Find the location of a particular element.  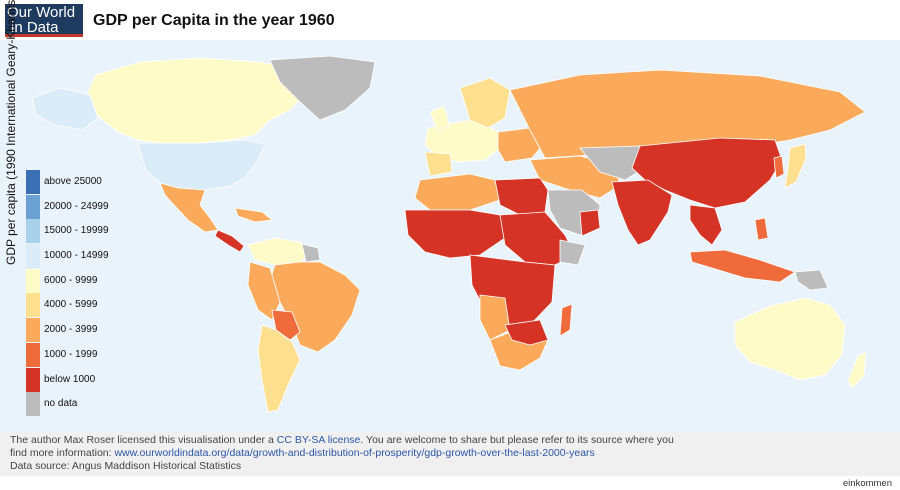

region-philippines is located at coordinates (761, 229).